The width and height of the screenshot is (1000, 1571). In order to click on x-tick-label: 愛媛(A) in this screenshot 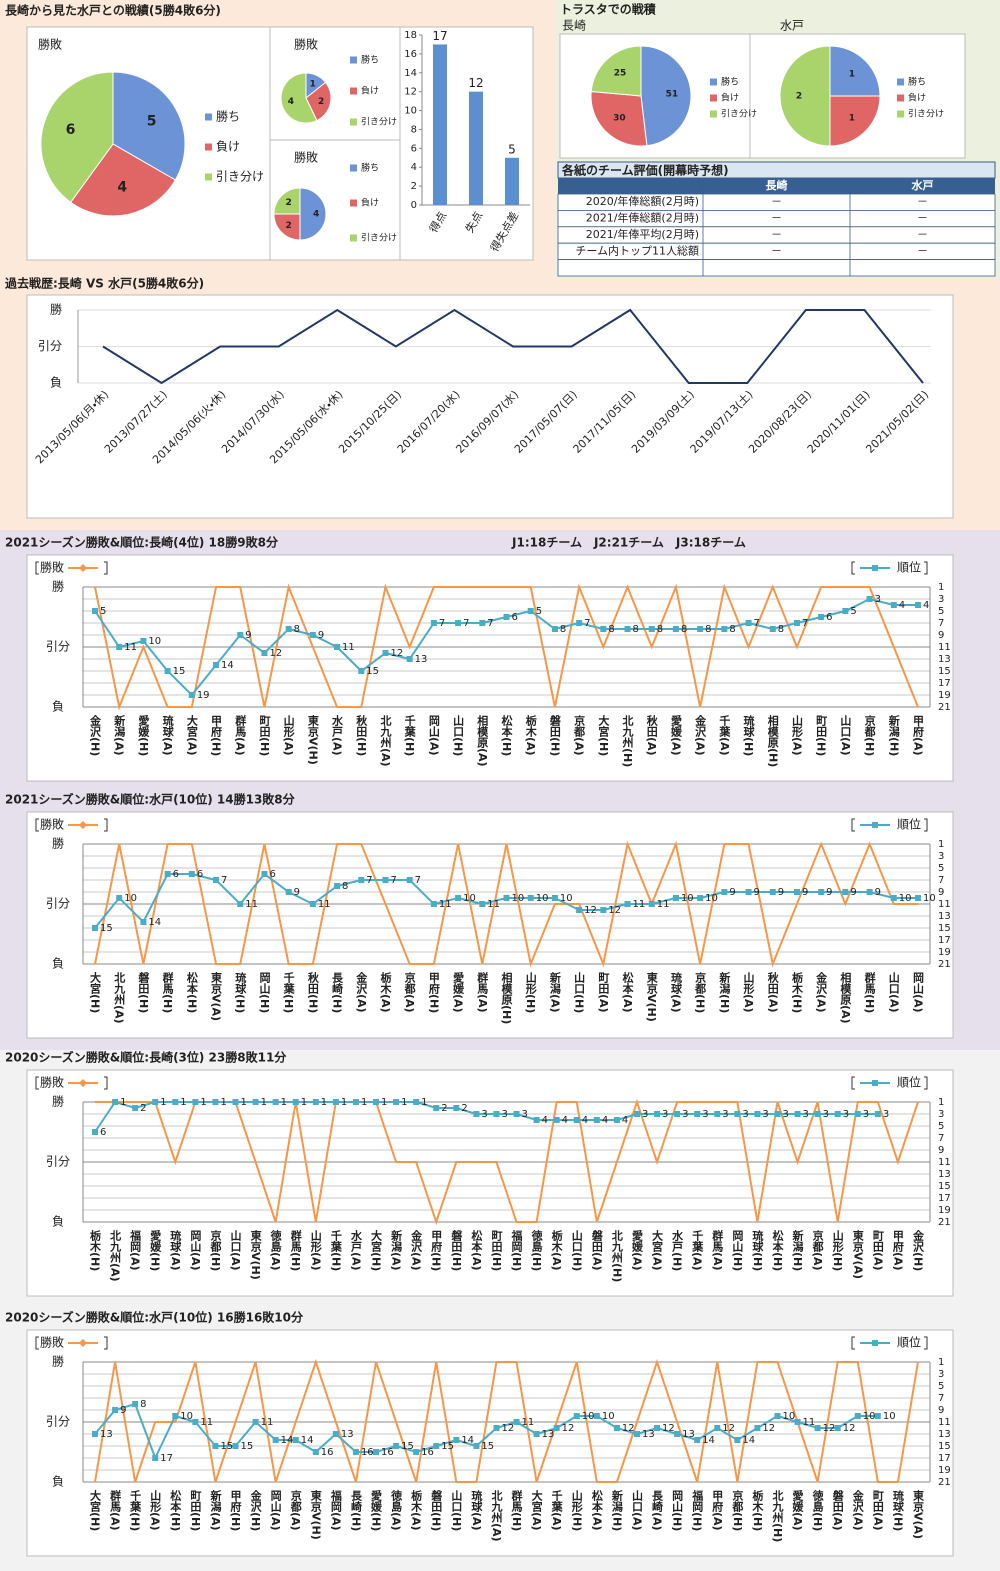, I will do `click(458, 992)`.